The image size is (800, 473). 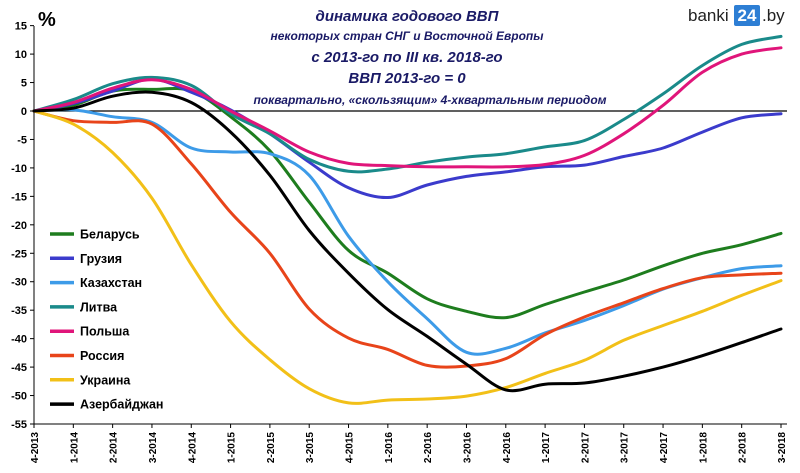 I want to click on brand-logo: banki 24 .by, so click(x=736, y=15).